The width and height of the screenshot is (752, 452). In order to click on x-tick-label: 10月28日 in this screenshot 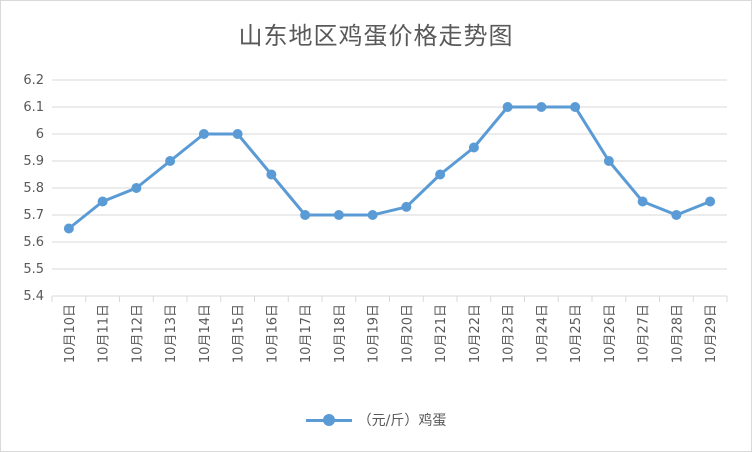, I will do `click(677, 333)`.